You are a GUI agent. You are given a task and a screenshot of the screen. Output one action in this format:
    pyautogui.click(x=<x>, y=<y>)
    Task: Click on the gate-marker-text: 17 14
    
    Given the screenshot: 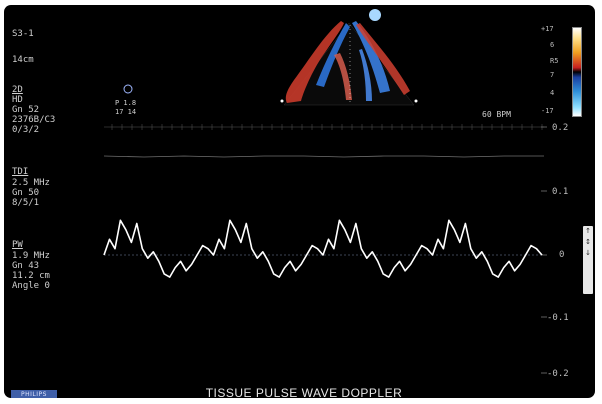 What is the action you would take?
    pyautogui.click(x=126, y=112)
    